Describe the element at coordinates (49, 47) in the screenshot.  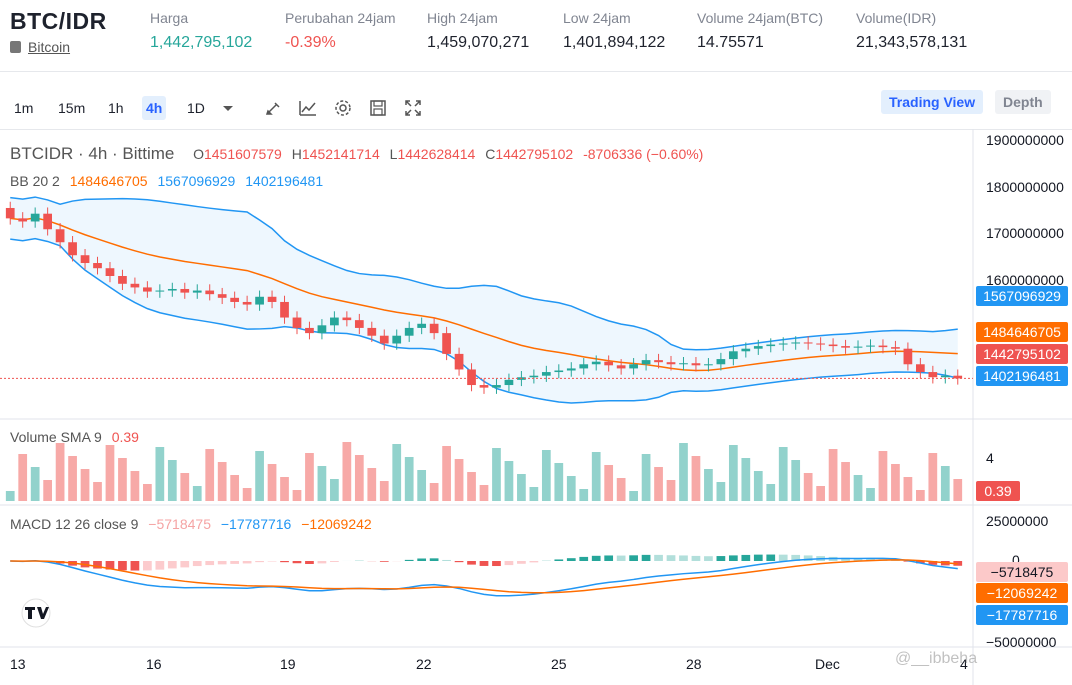
I see `coin-link: Bitcoin` at that location.